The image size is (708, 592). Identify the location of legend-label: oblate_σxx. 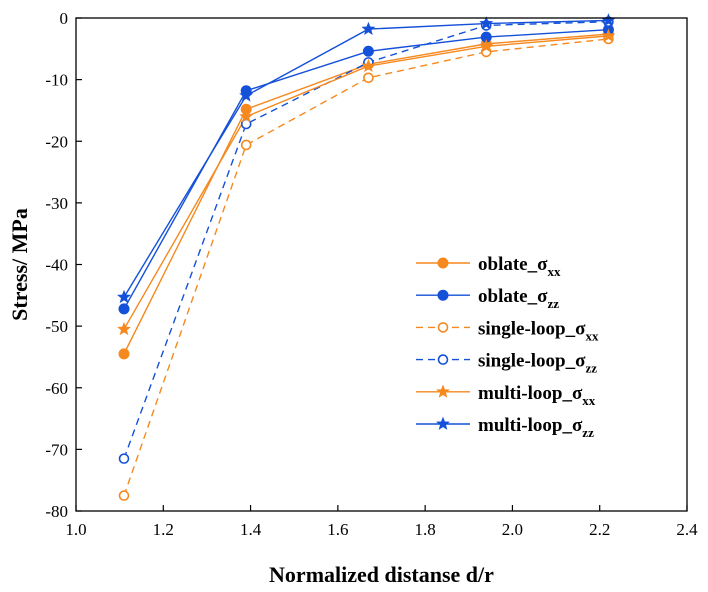
(519, 266).